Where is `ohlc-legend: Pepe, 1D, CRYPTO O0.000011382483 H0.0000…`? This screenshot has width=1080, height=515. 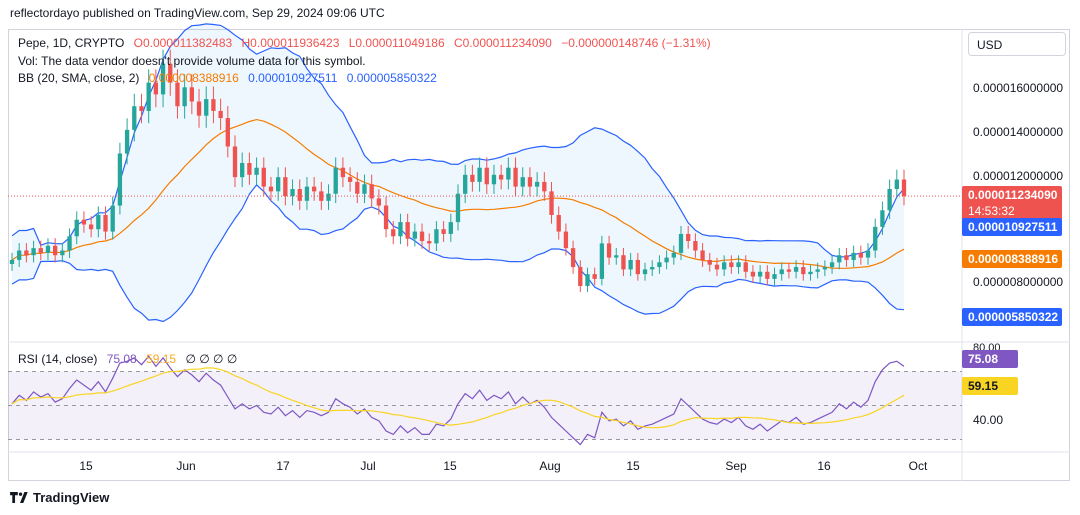 ohlc-legend: Pepe, 1D, CRYPTO O0.000011382483 H0.0000… is located at coordinates (367, 43).